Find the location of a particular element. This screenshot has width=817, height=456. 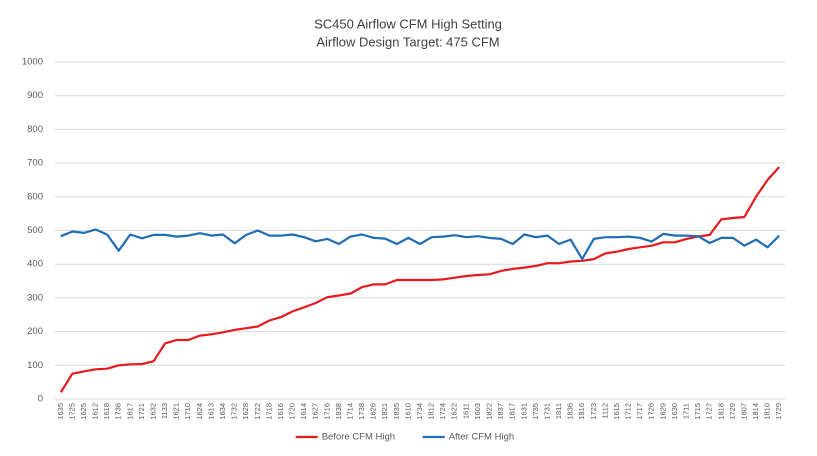

x-tick-label: 1814 is located at coordinates (755, 411).